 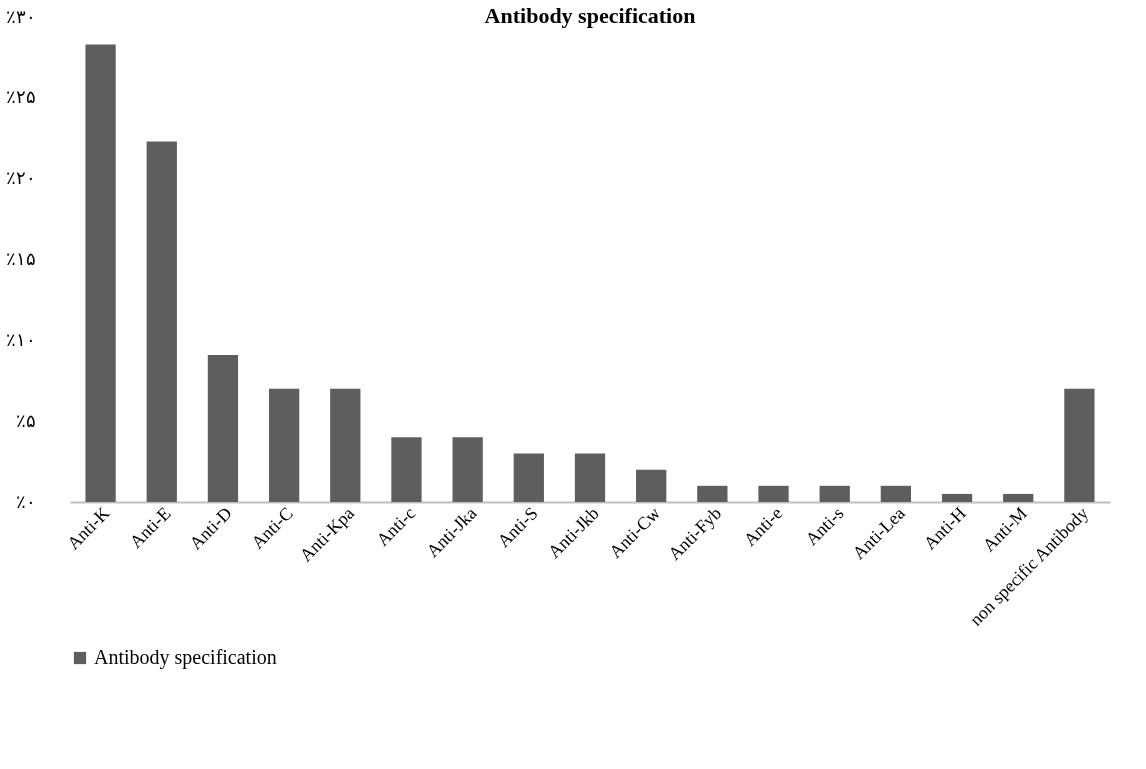 What do you see at coordinates (20, 339) in the screenshot?
I see `y-tick-label: ٪۱۰` at bounding box center [20, 339].